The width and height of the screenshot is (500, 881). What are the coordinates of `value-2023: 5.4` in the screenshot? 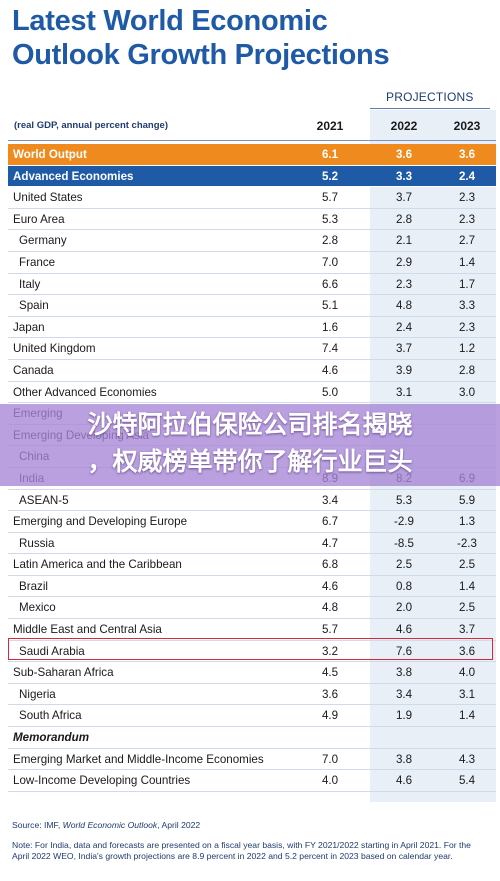 It's located at (467, 781).